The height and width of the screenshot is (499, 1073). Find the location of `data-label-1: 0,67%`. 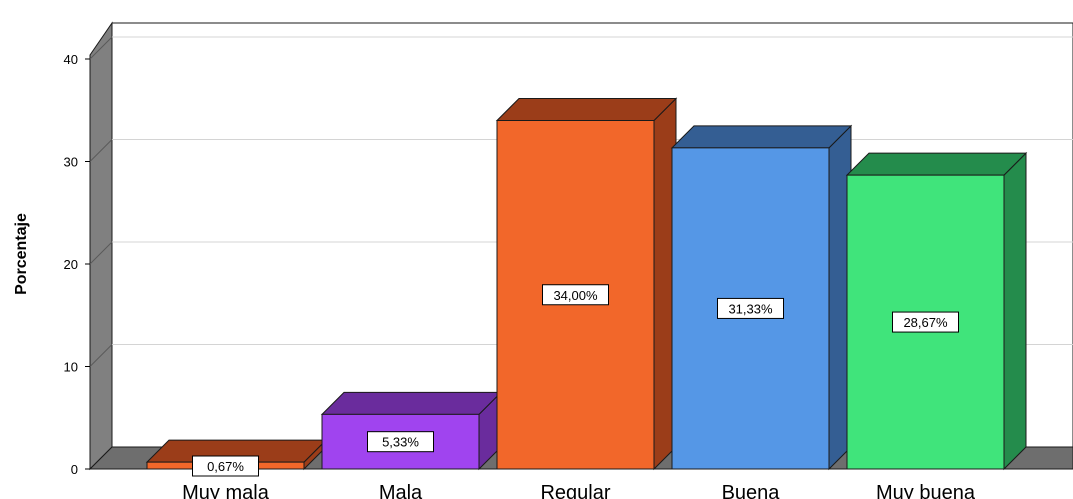

data-label-1: 0,67% is located at coordinates (225, 466).